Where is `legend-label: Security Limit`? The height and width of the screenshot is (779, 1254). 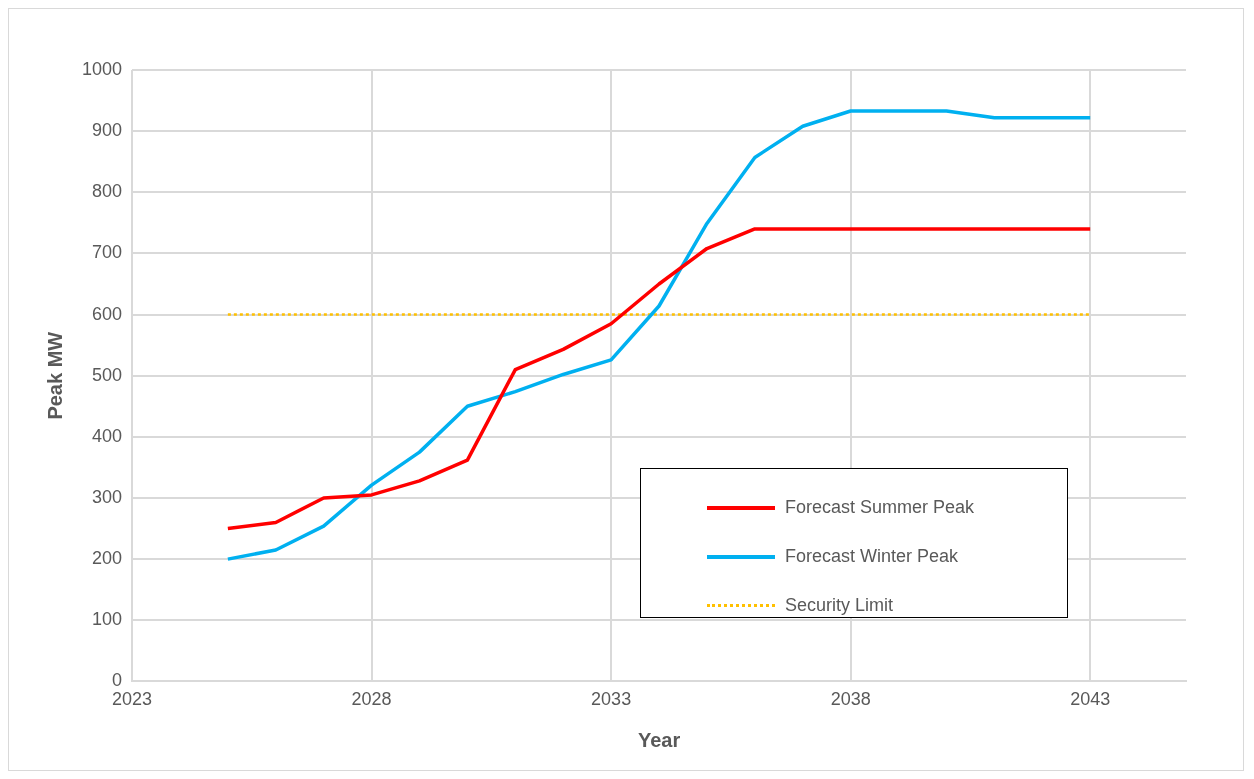
legend-label: Security Limit is located at coordinates (839, 605).